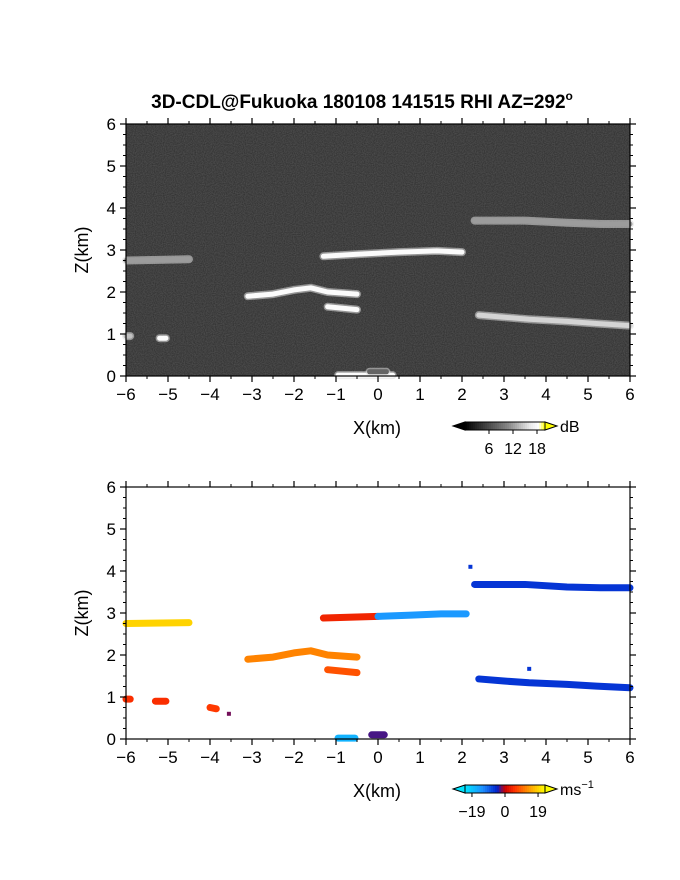 The image size is (680, 880). Describe the element at coordinates (82, 250) in the screenshot. I see `snr-y-axis-label: Z(km)` at that location.